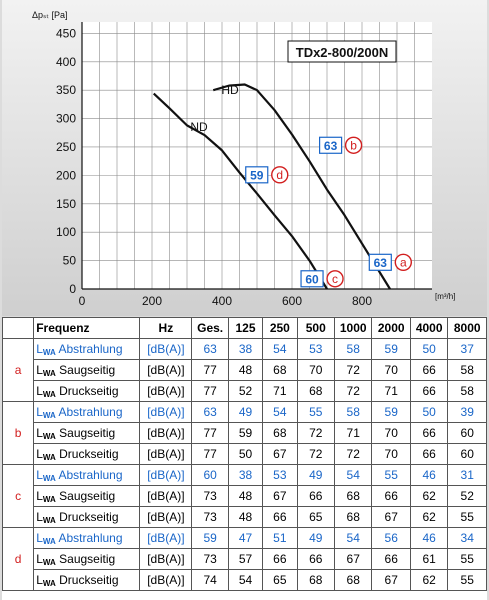 The height and width of the screenshot is (600, 489). Describe the element at coordinates (257, 175) in the screenshot. I see `operating-point-value: 59` at that location.